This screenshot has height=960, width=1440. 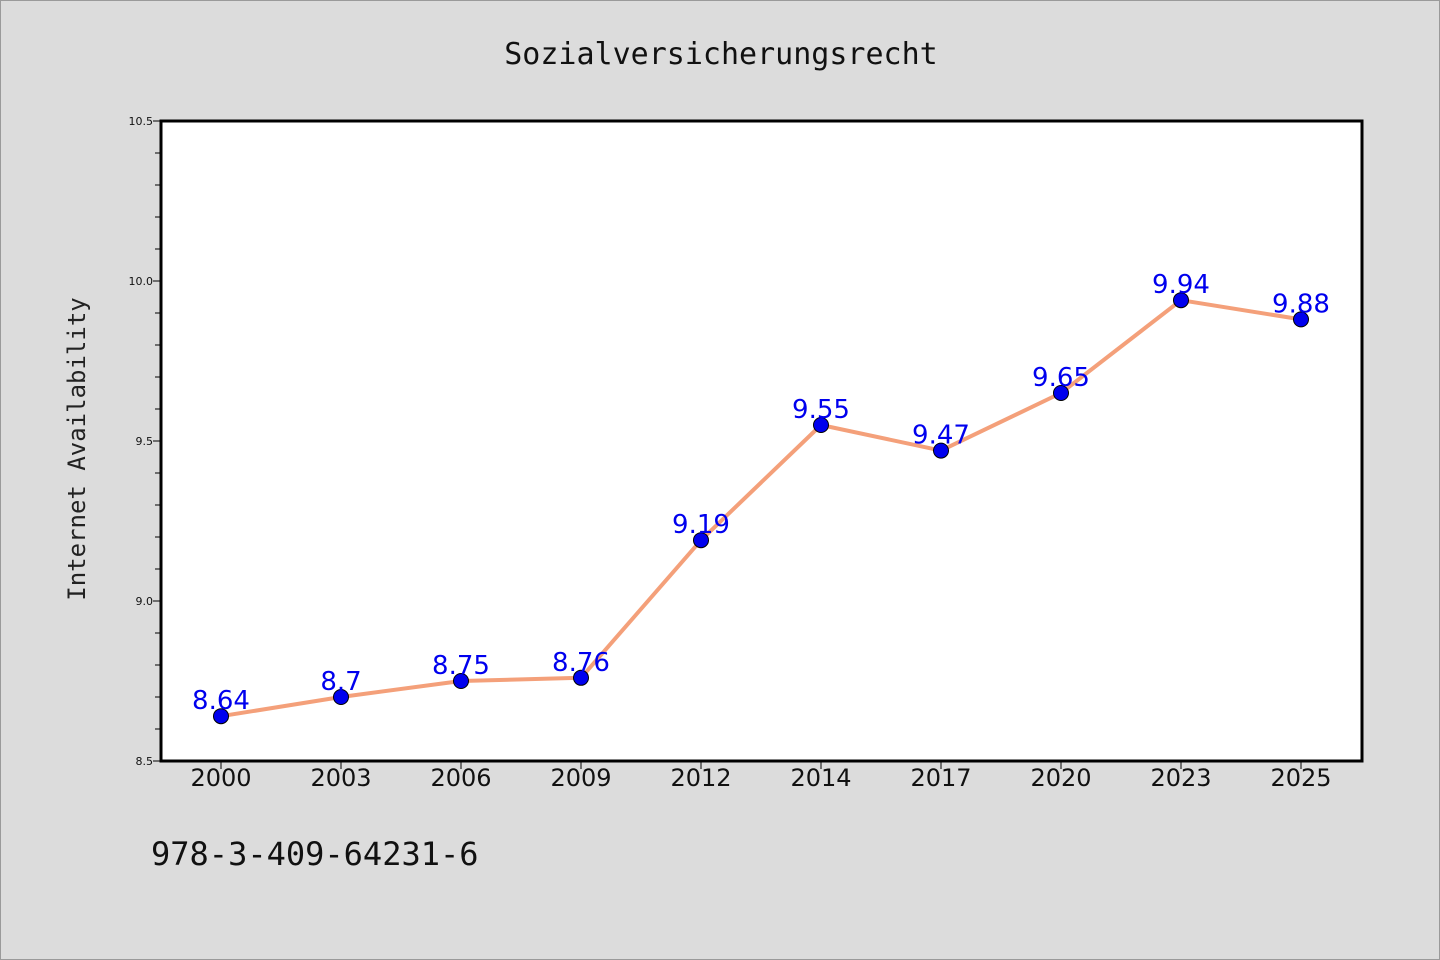 I want to click on x-tick-label: 2025, so click(x=1300, y=778).